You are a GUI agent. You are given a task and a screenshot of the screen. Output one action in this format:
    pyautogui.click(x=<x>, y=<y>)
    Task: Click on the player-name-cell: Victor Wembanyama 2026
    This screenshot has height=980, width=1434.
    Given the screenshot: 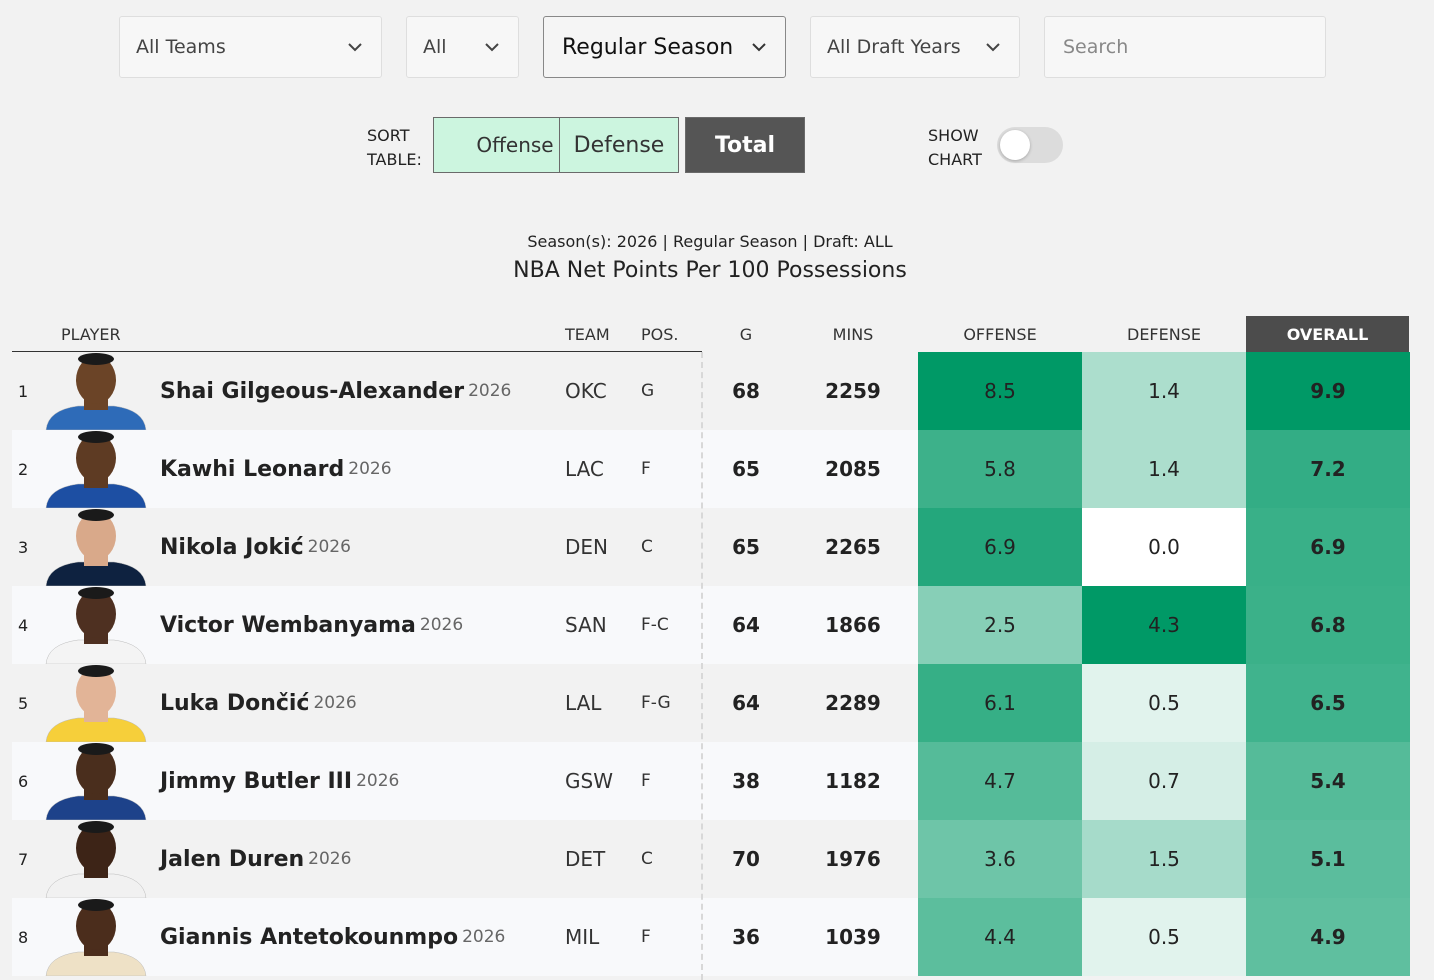 What is the action you would take?
    pyautogui.click(x=311, y=625)
    